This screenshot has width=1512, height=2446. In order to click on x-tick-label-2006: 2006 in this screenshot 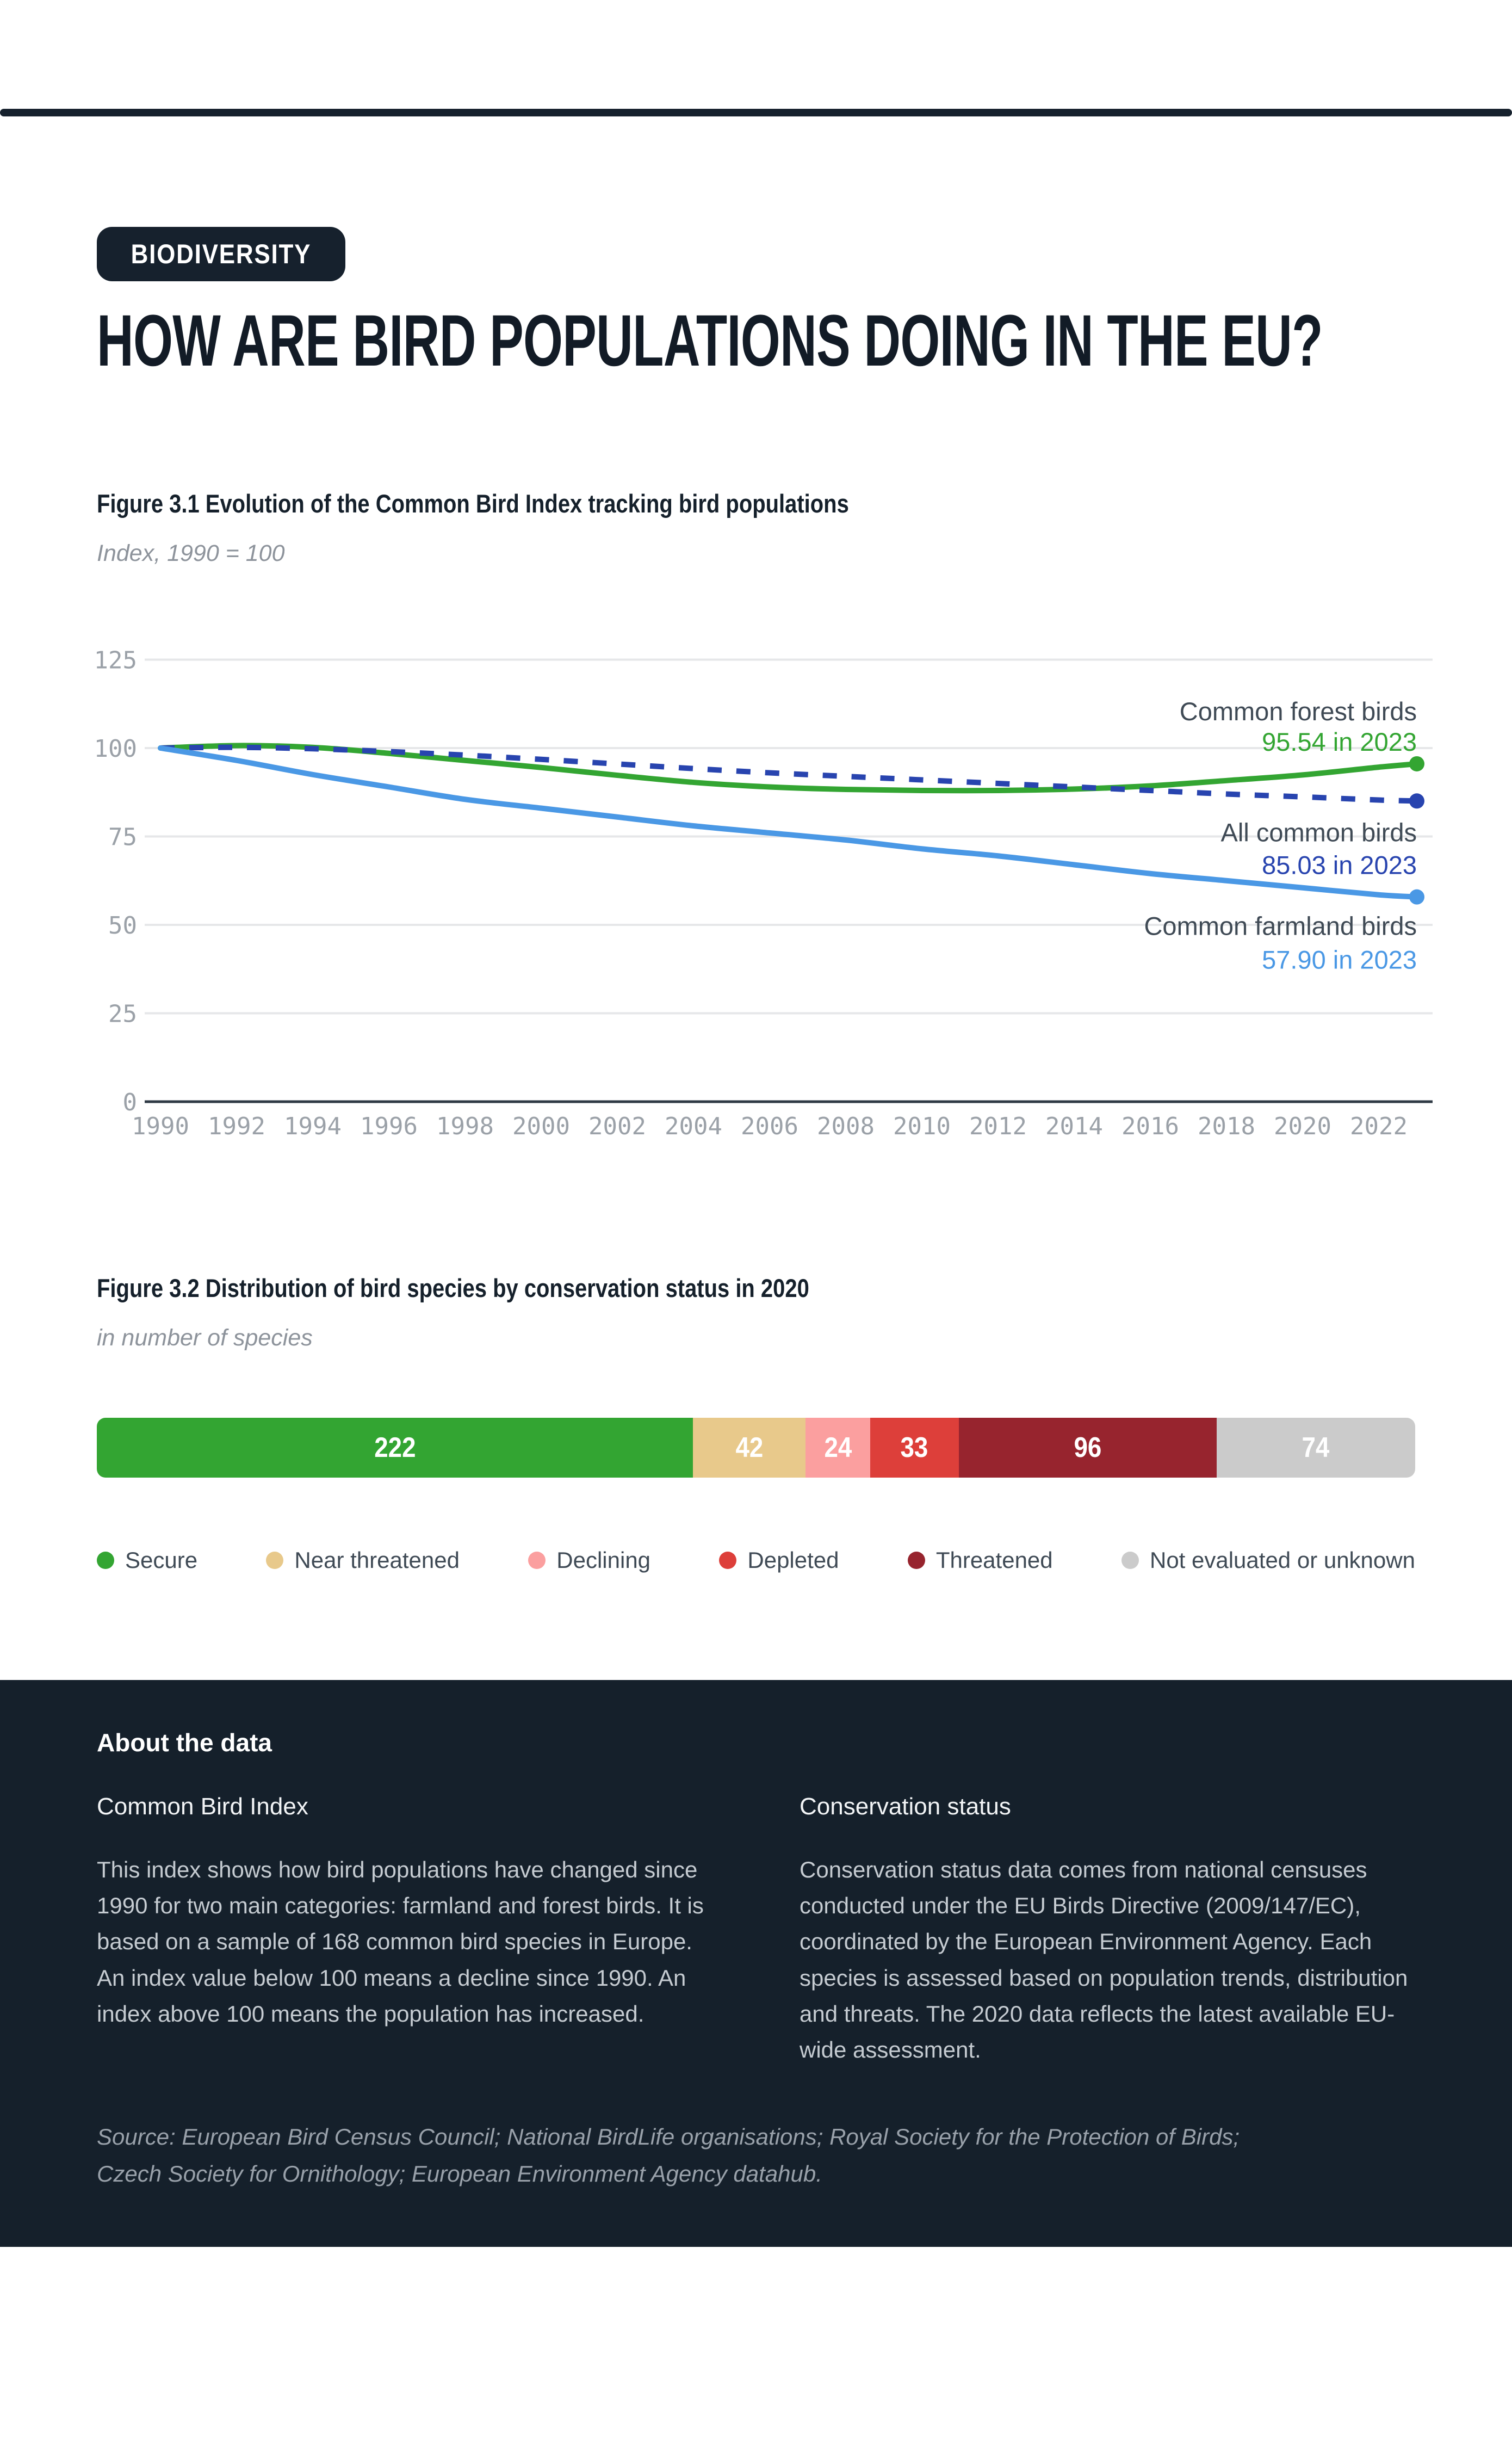, I will do `click(770, 1126)`.